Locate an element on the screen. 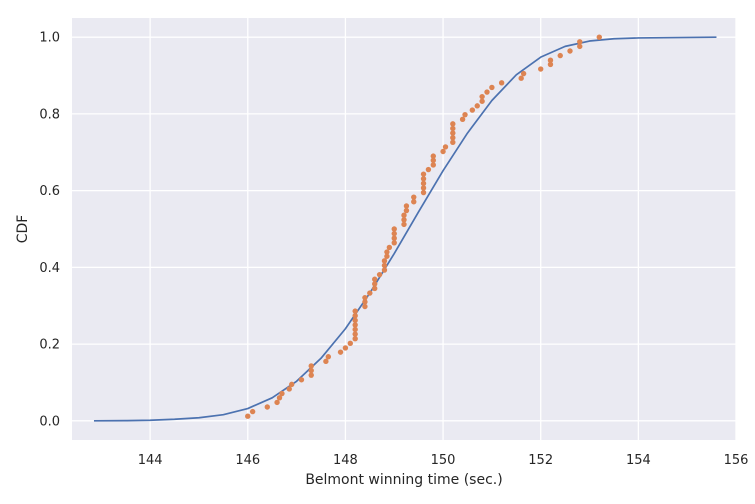 Image resolution: width=755 pixels, height=504 pixels. y-tick-label: 0.2 is located at coordinates (49, 345).